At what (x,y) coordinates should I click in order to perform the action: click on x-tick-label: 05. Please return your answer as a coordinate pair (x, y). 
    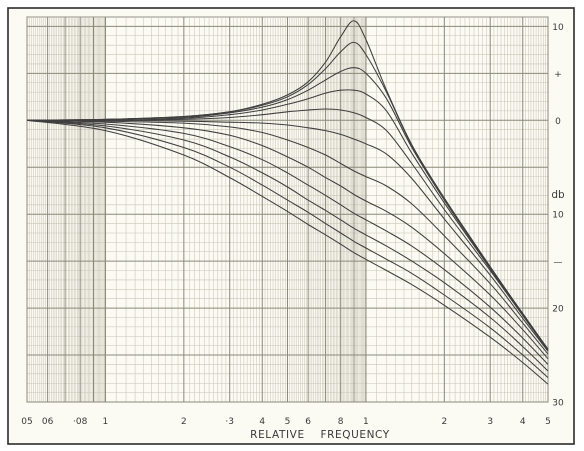
    Looking at the image, I should click on (26, 422).